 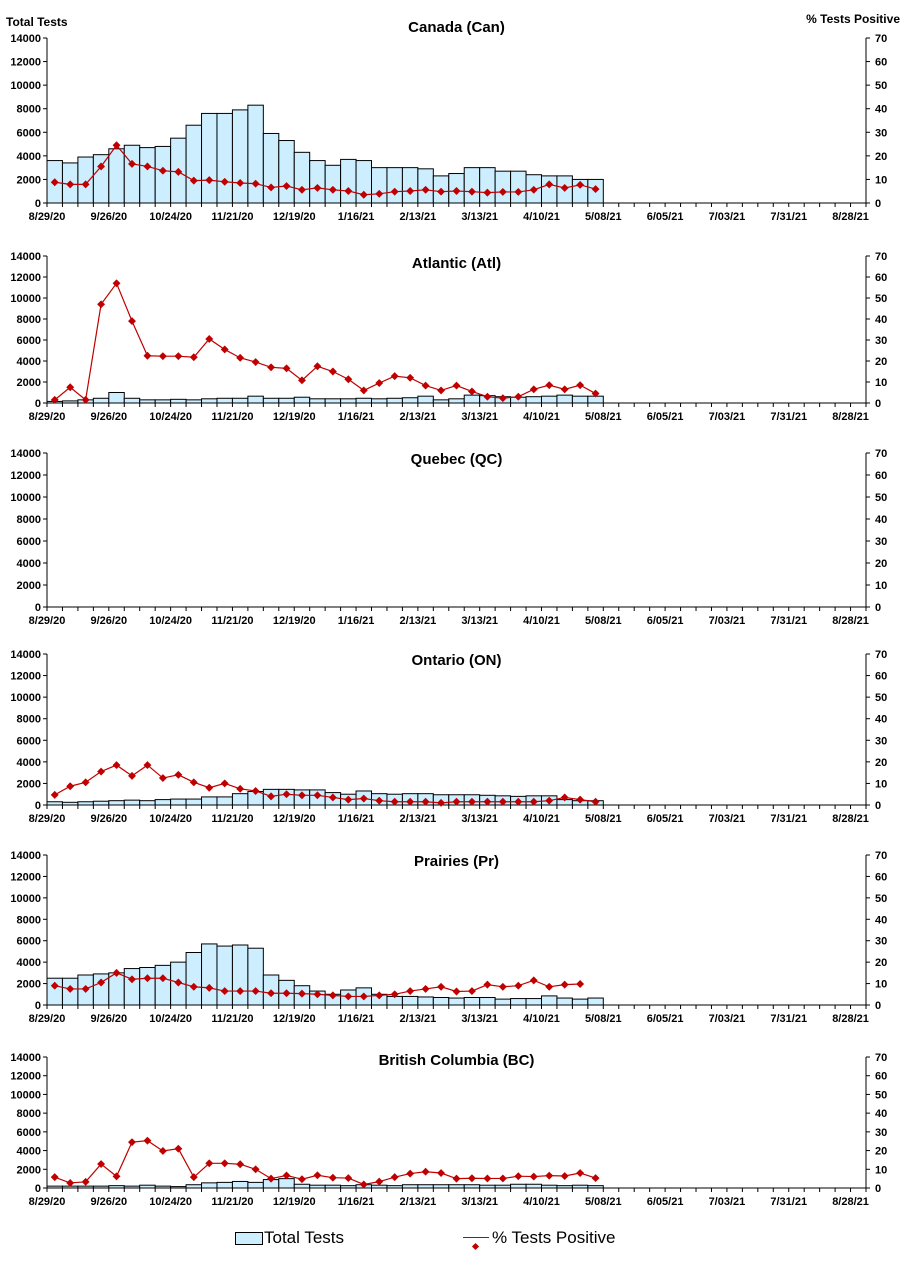 I want to click on legend-diamond-icon, so click(x=475, y=1246).